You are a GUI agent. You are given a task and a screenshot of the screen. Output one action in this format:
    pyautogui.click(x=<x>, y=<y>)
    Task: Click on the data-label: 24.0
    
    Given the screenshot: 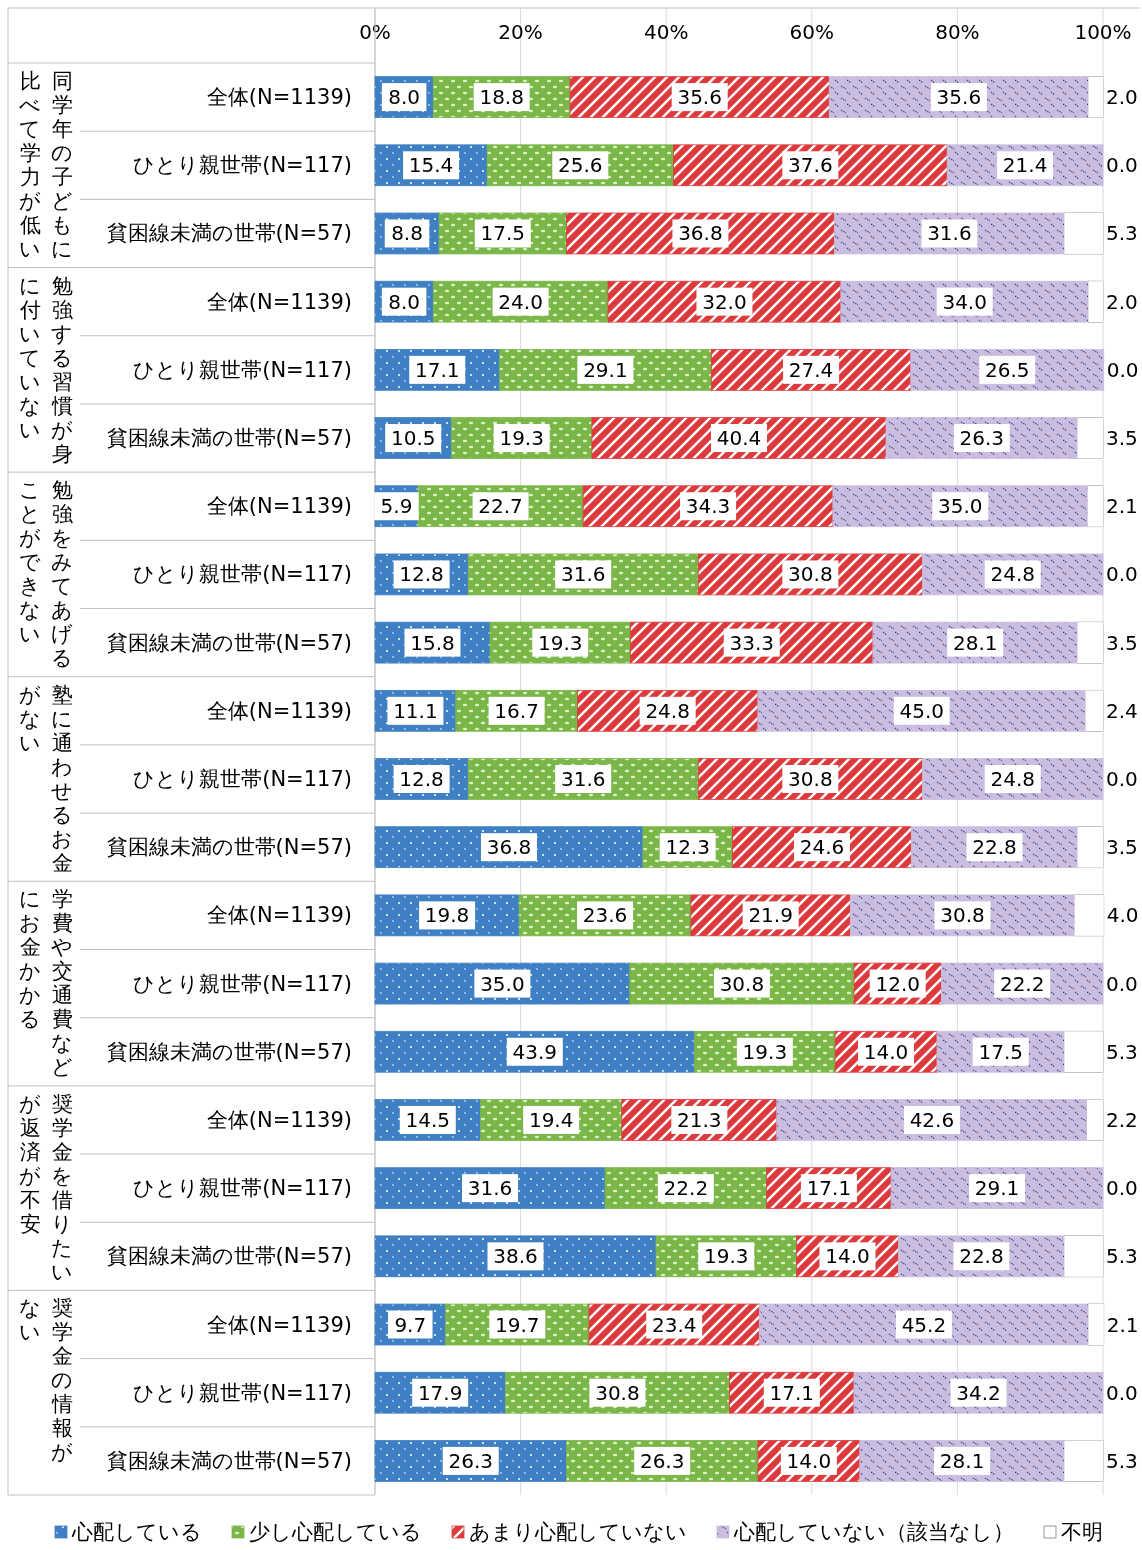 What is the action you would take?
    pyautogui.click(x=520, y=301)
    